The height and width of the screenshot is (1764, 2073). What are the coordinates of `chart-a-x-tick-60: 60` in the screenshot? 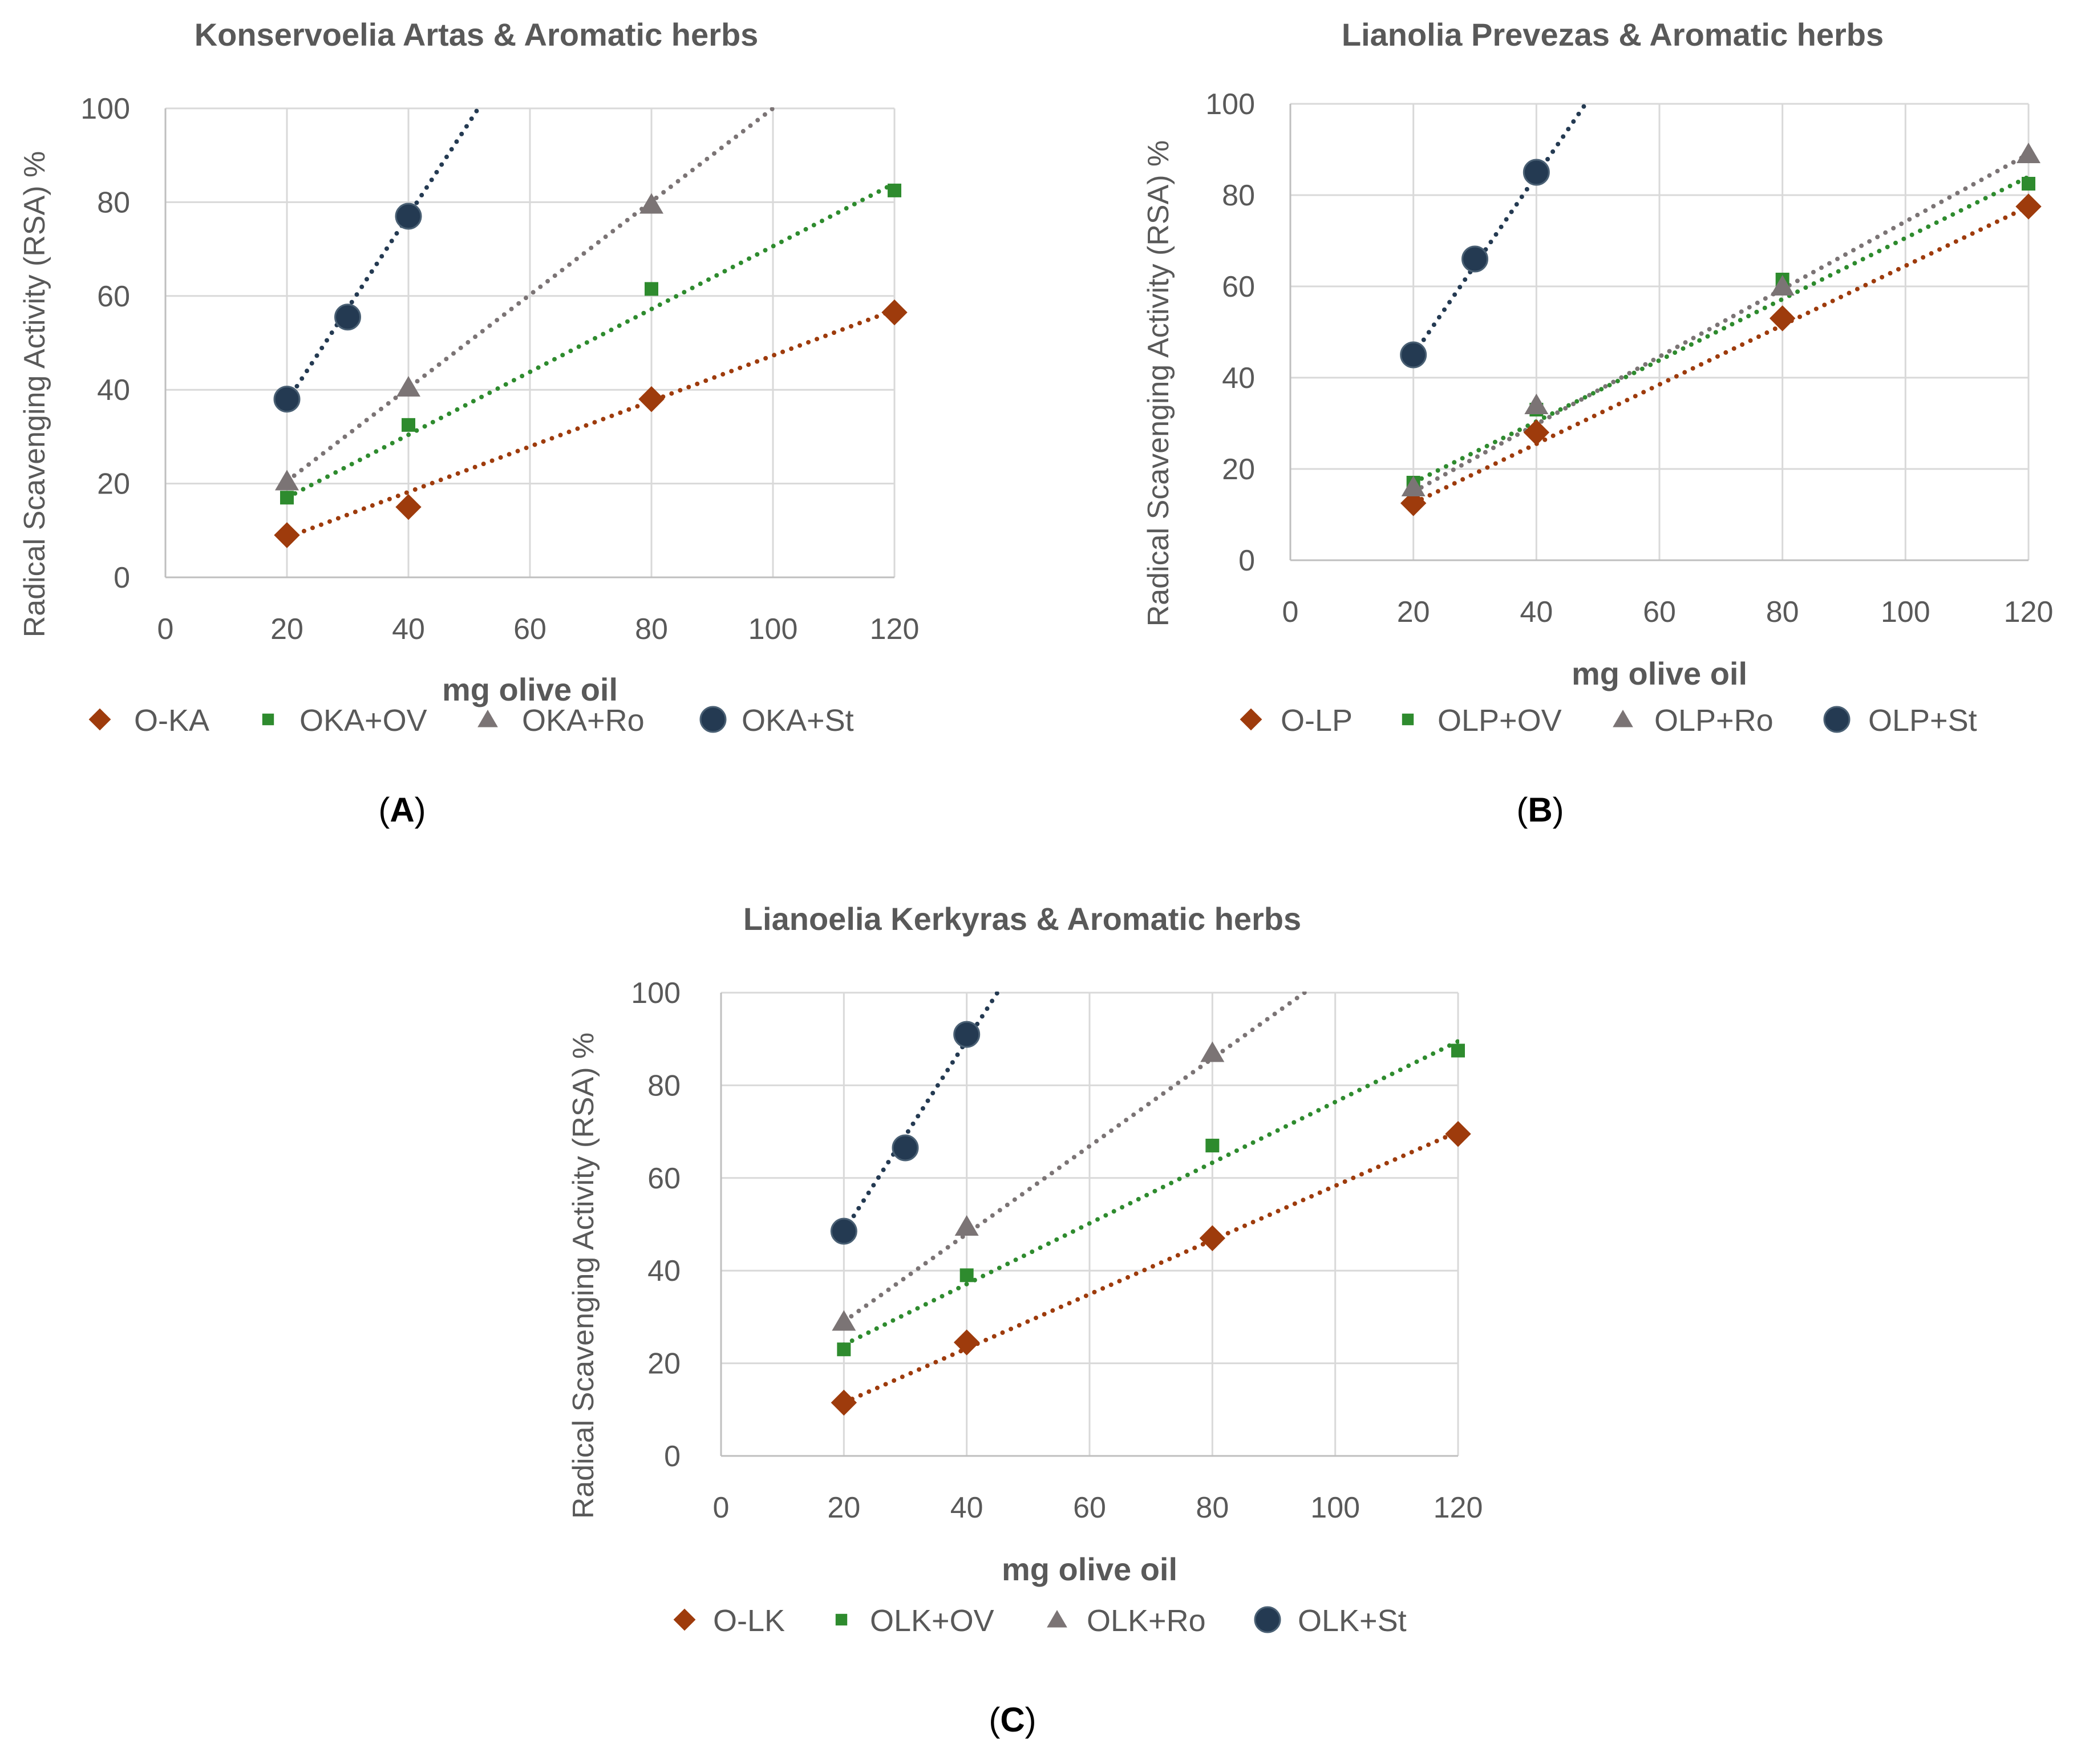 It's located at (529, 630).